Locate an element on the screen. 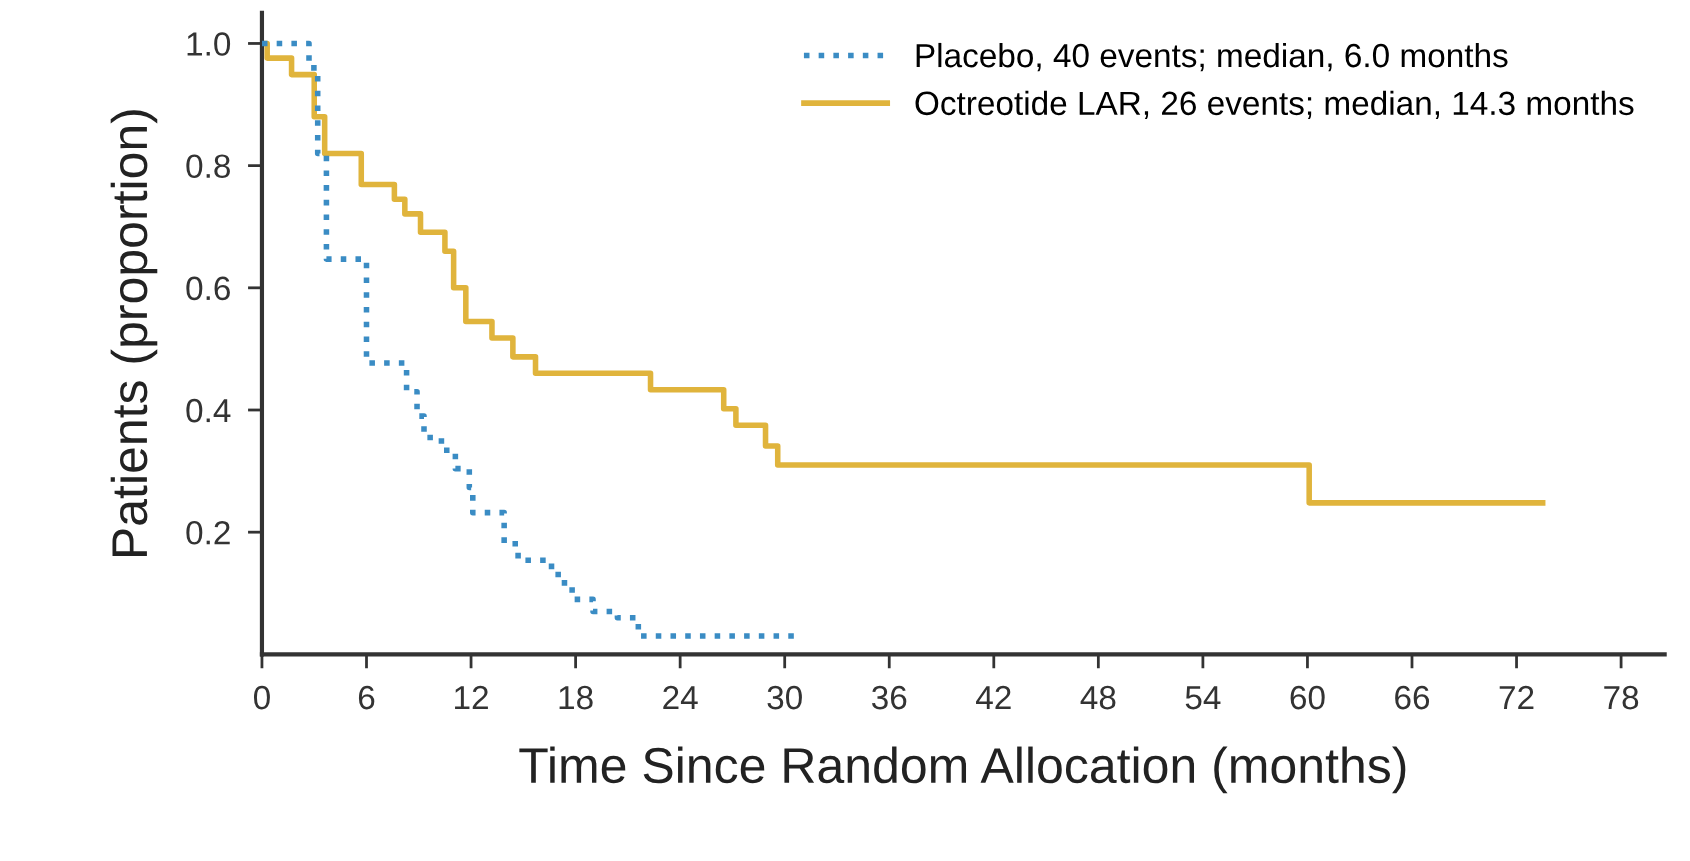 This screenshot has width=1690, height=861. x-tick-label: 60 is located at coordinates (1307, 697).